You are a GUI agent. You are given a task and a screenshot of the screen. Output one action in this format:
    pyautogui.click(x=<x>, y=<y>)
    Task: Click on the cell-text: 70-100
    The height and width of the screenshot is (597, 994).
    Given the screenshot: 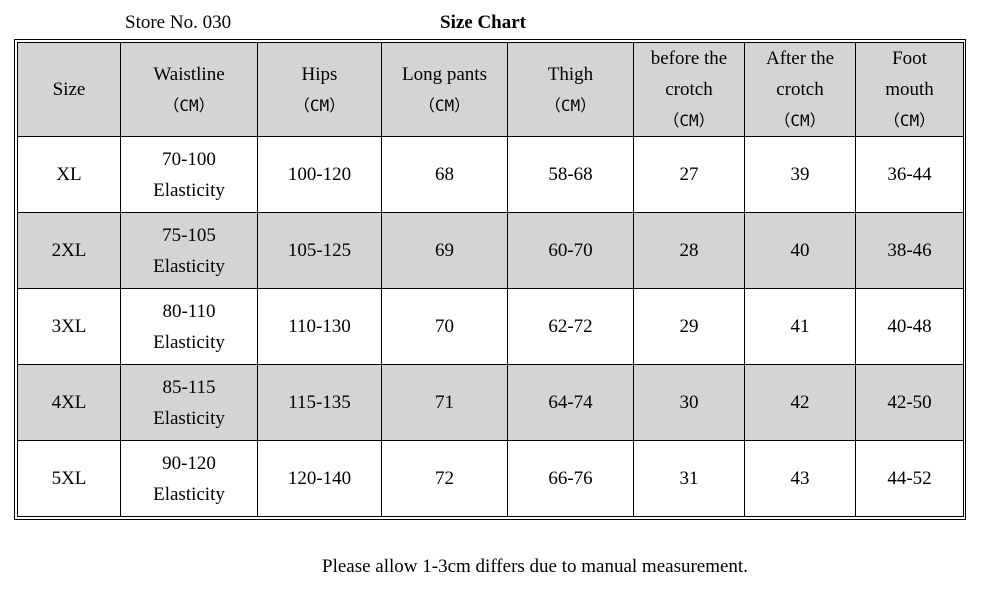 What is the action you would take?
    pyautogui.click(x=189, y=159)
    